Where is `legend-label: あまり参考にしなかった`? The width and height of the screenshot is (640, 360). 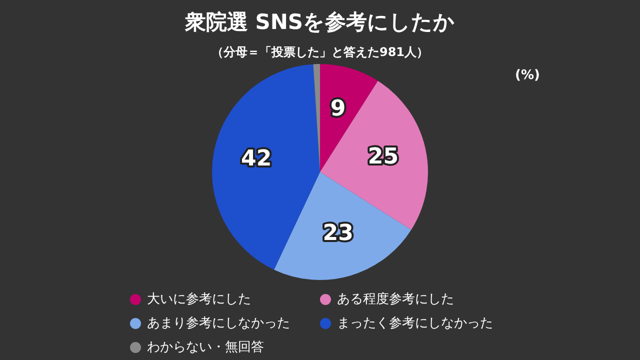 legend-label: あまり参考にしなかった is located at coordinates (218, 323).